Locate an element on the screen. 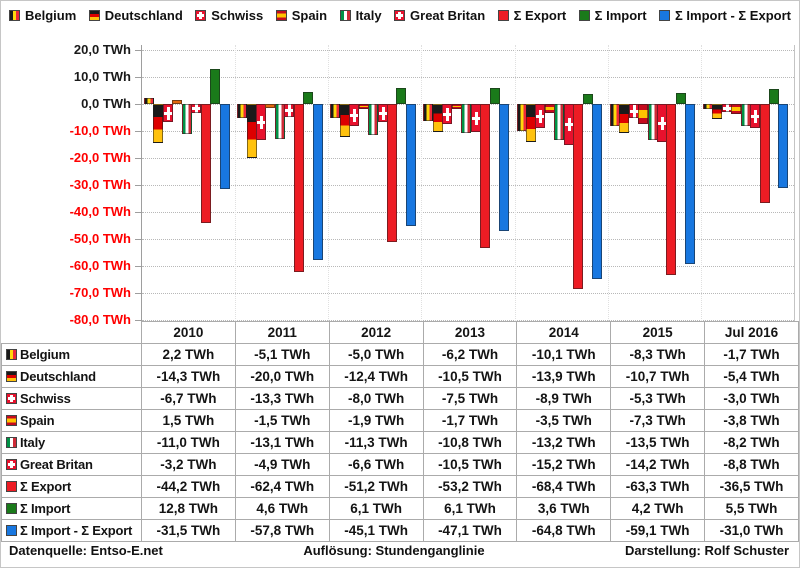 The width and height of the screenshot is (800, 568). table-year-header: 2012 is located at coordinates (376, 332).